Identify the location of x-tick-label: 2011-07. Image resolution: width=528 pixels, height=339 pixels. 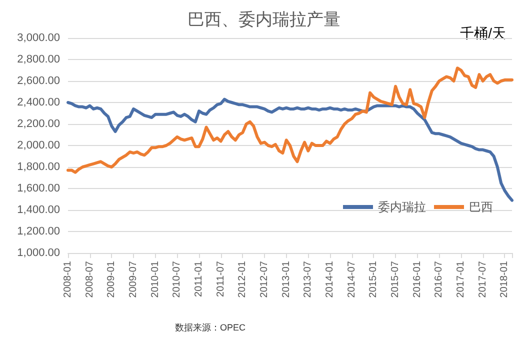
(220, 278).